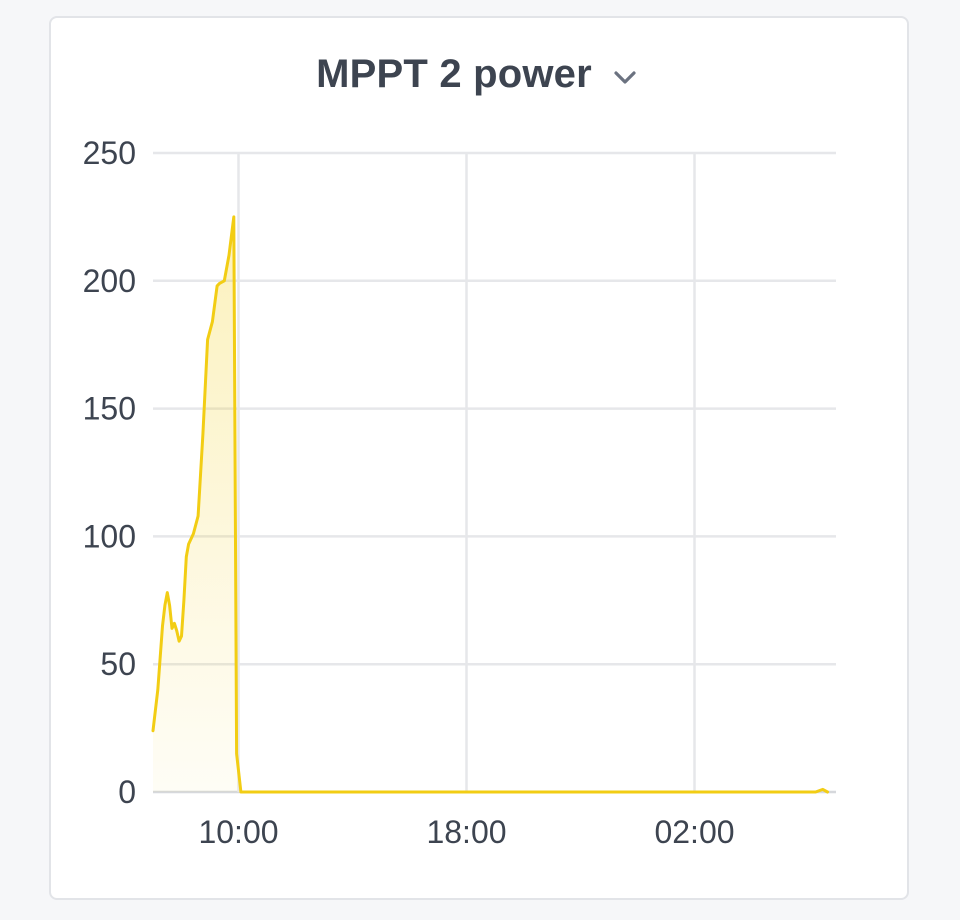  What do you see at coordinates (625, 78) in the screenshot?
I see `chevron-down-icon` at bounding box center [625, 78].